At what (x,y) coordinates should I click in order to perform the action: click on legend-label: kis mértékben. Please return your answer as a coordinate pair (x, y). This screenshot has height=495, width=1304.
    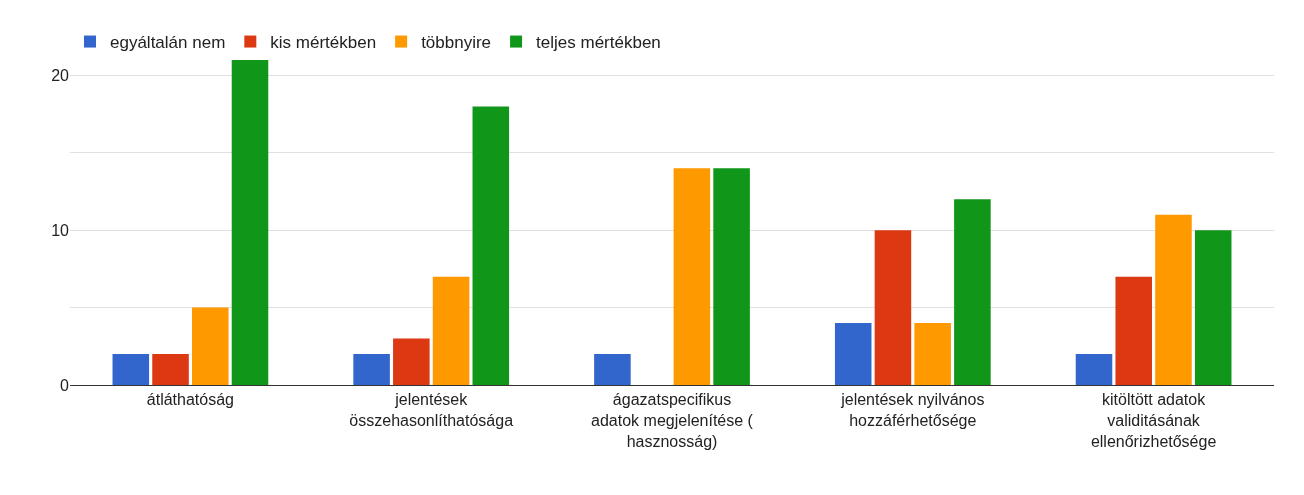
    Looking at the image, I should click on (323, 43).